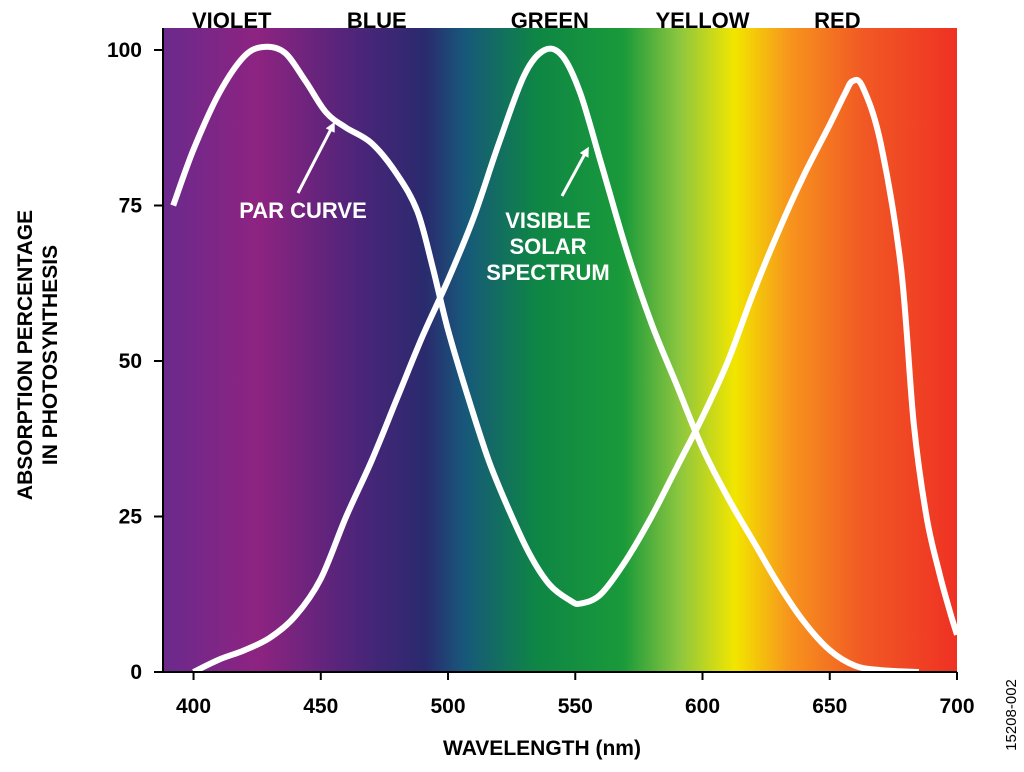 The height and width of the screenshot is (772, 1024). Describe the element at coordinates (25, 355) in the screenshot. I see `y-axis-title-line-1: ABSORPTION PERCENTAGE` at that location.